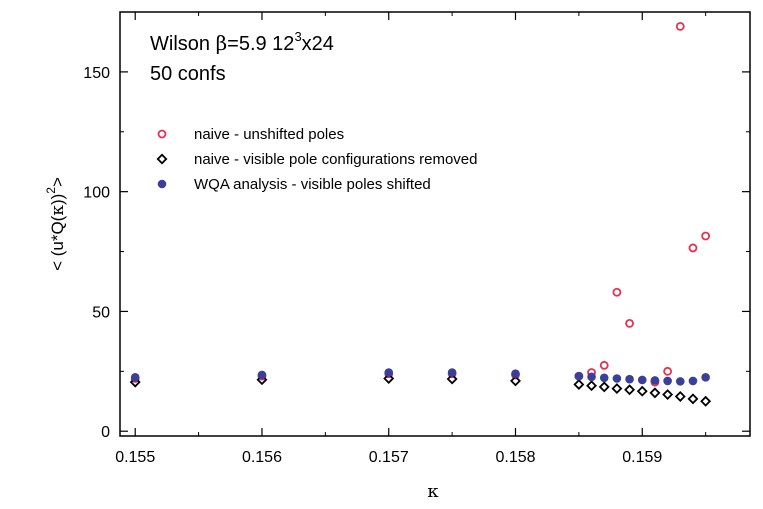 The height and width of the screenshot is (509, 763). Describe the element at coordinates (222, 43) in the screenshot. I see `beta-symbol: β` at that location.